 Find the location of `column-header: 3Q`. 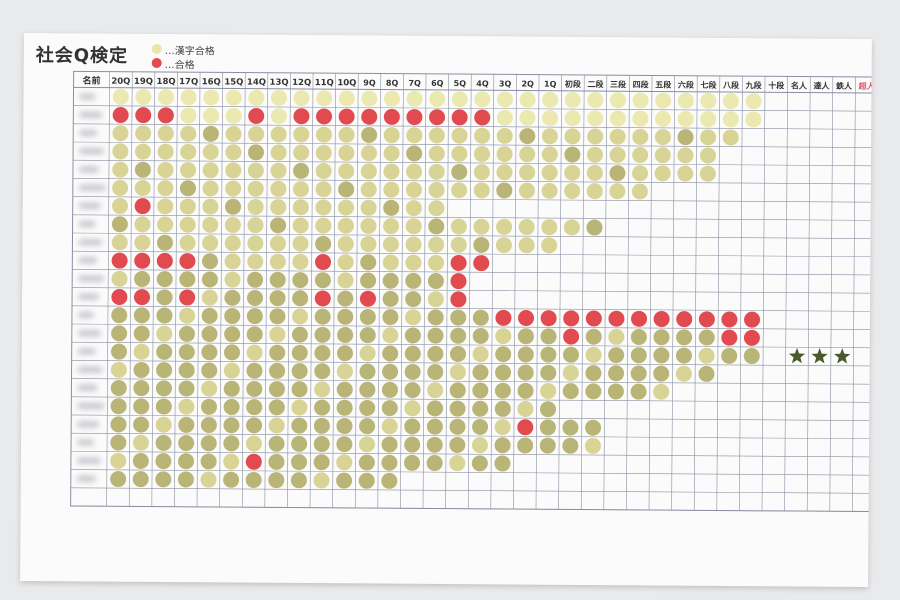

column-header: 3Q is located at coordinates (505, 83).